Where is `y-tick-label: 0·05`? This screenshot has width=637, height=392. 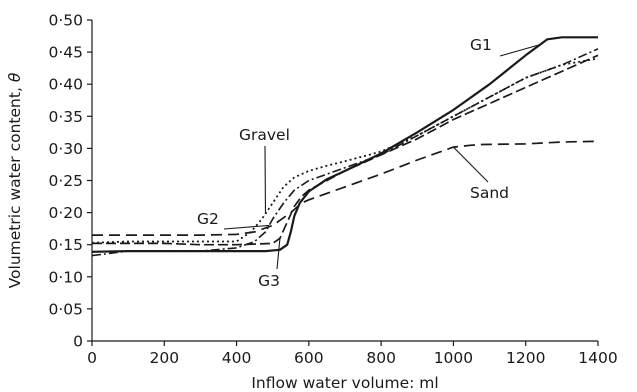
y-tick-label: 0·05 is located at coordinates (65, 309).